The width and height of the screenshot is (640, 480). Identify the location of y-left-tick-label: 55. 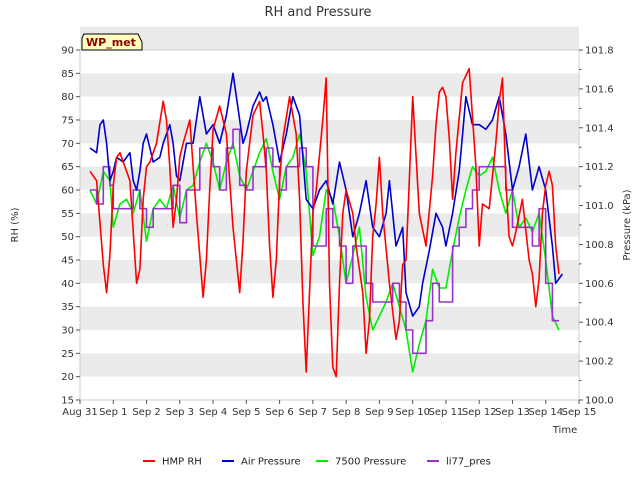
(67, 214).